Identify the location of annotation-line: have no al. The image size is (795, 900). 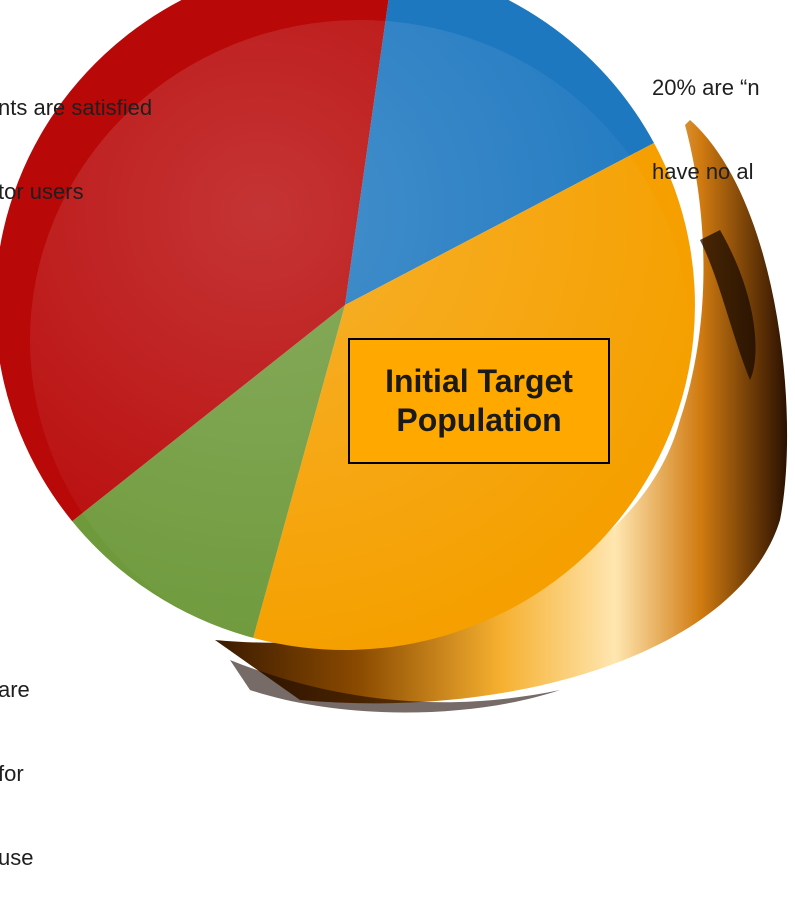
(703, 171).